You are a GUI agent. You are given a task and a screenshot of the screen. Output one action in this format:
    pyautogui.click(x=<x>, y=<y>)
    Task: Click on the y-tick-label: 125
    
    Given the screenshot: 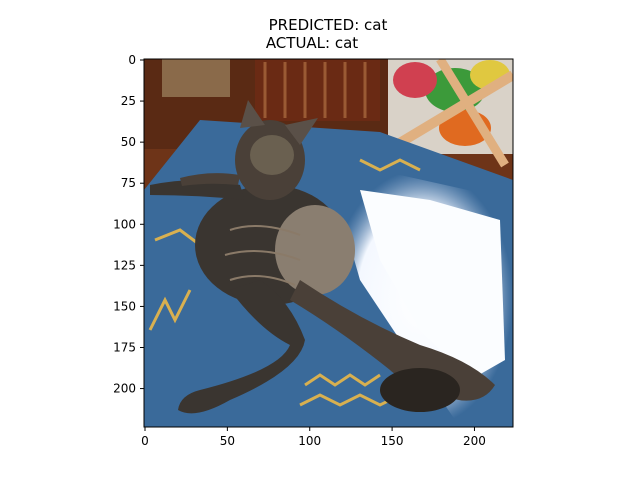 What is the action you would take?
    pyautogui.click(x=124, y=265)
    